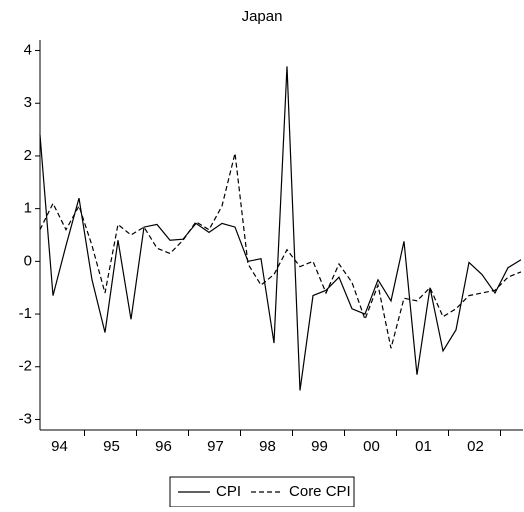 The image size is (524, 512). Describe the element at coordinates (320, 491) in the screenshot. I see `legend-label: Core CPI` at that location.